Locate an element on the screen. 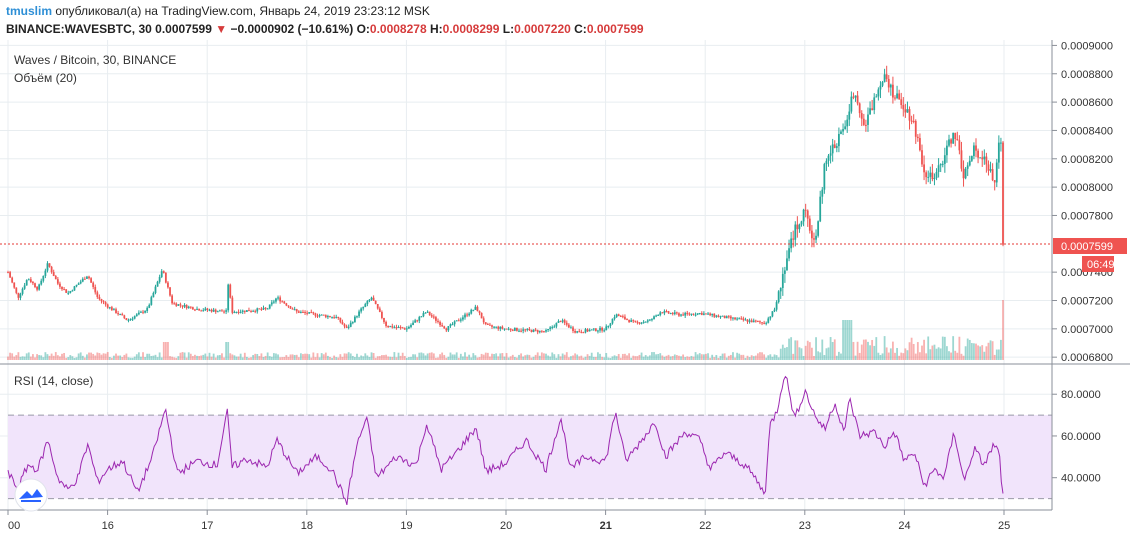 This screenshot has height=558, width=1130. change-value: −0.0000902 (−10.61%) is located at coordinates (292, 29).